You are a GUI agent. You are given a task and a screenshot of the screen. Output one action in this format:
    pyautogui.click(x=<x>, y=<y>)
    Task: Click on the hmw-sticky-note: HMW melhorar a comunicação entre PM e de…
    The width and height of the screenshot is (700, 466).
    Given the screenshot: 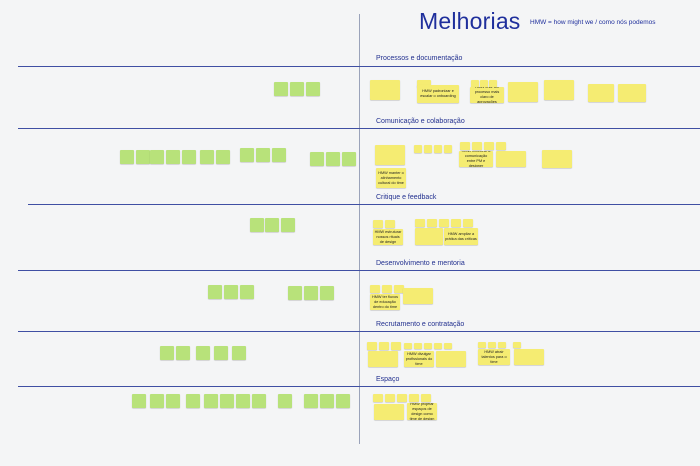 What is the action you would take?
    pyautogui.click(x=476, y=159)
    